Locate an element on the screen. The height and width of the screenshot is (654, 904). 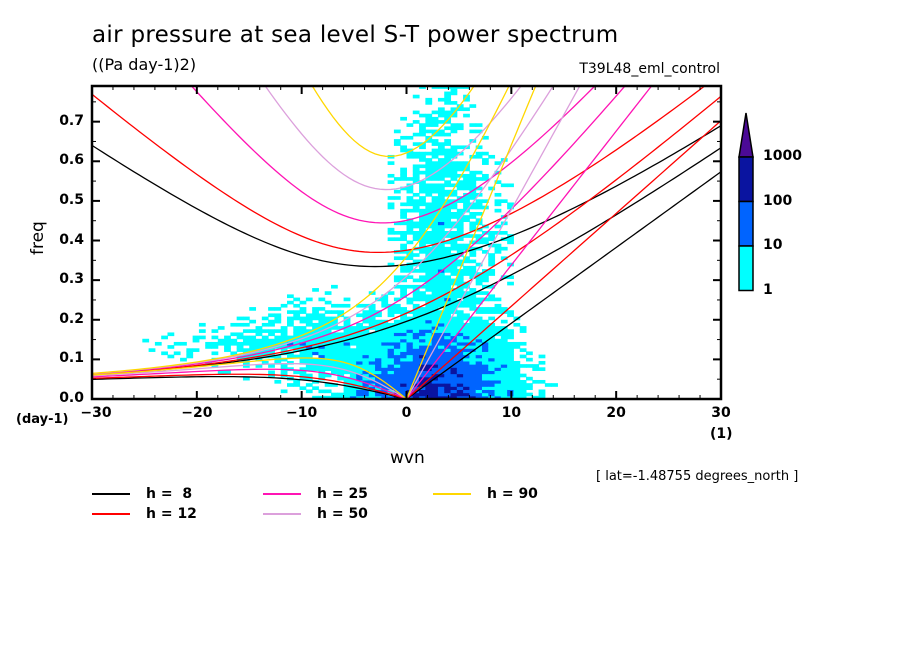
colorbar-label: 100 is located at coordinates (778, 200).